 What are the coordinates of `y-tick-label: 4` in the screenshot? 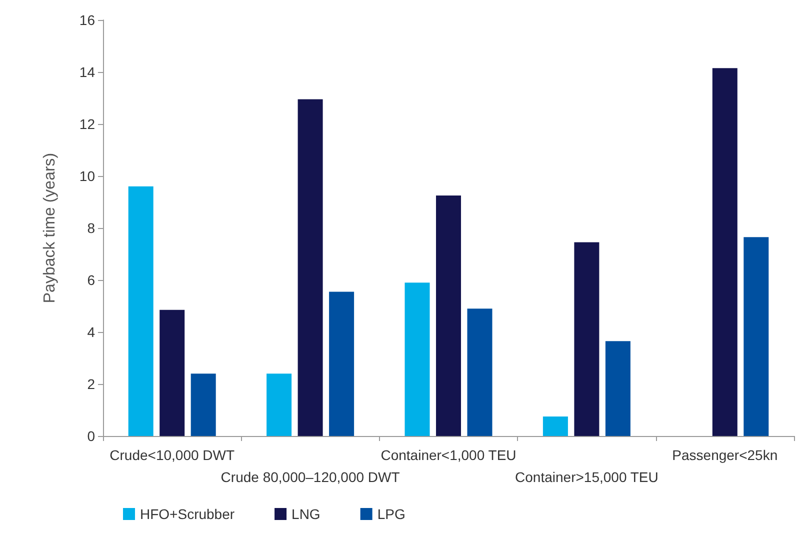 It's located at (91, 332).